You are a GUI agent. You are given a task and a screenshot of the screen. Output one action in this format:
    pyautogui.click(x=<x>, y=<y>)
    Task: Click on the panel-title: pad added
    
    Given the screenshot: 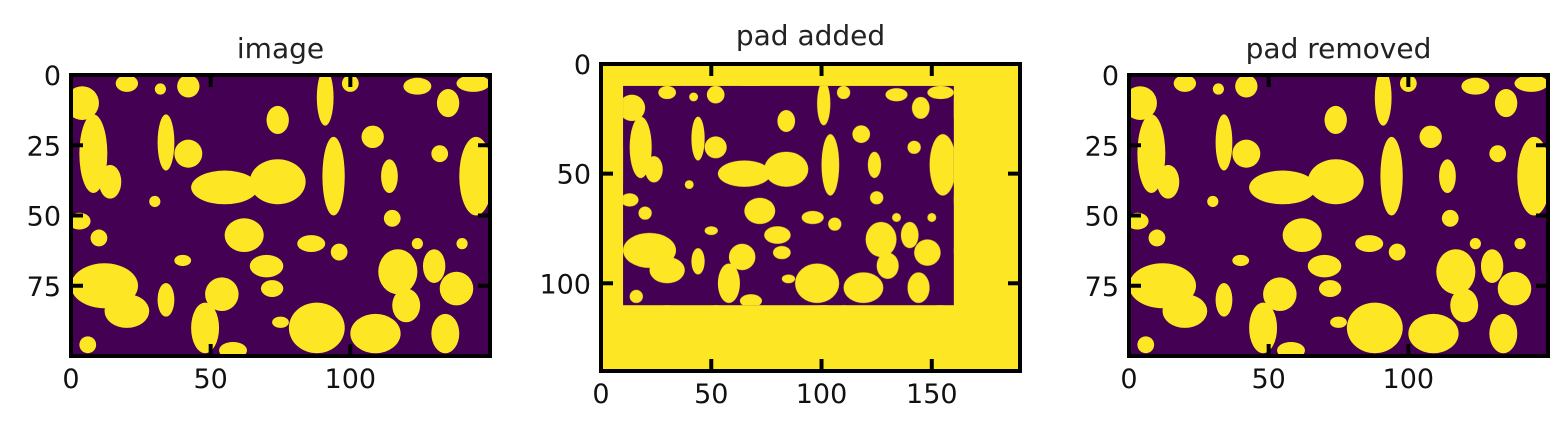 What is the action you would take?
    pyautogui.click(x=810, y=35)
    